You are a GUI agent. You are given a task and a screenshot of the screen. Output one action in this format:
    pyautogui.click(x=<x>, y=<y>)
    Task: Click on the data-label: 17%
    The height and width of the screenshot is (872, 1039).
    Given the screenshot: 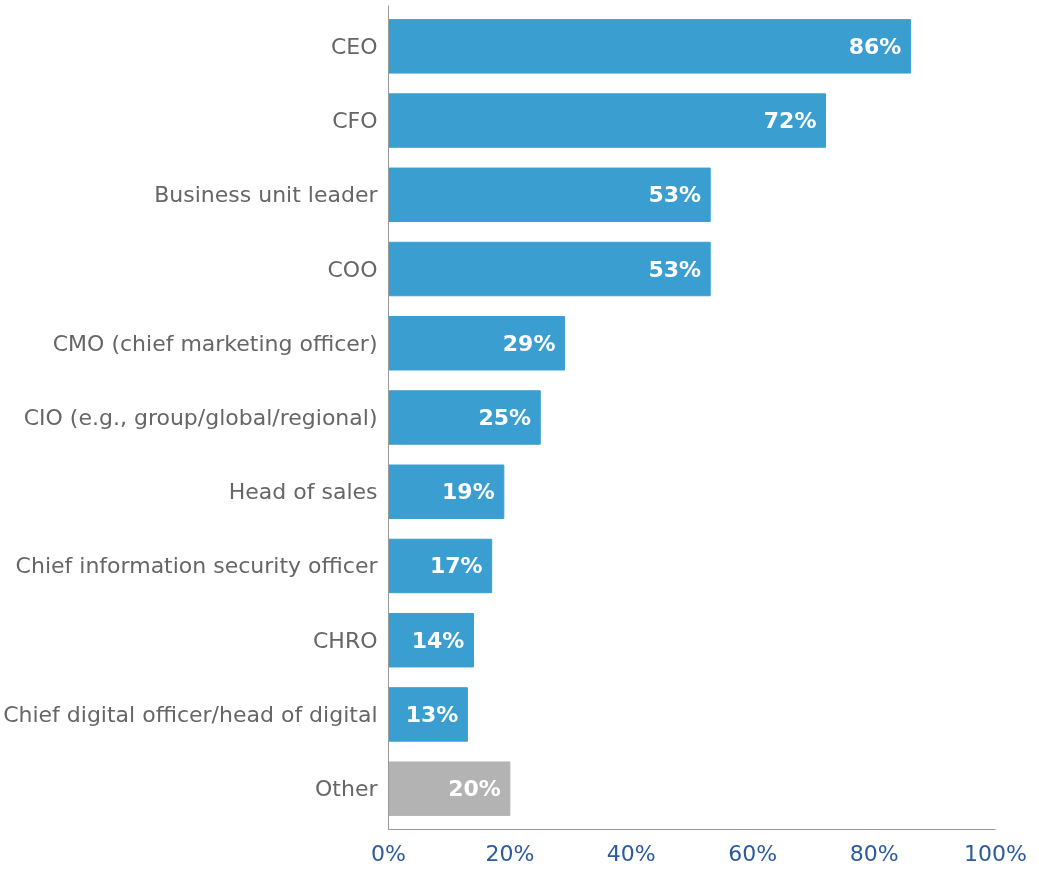 What is the action you would take?
    pyautogui.click(x=456, y=566)
    